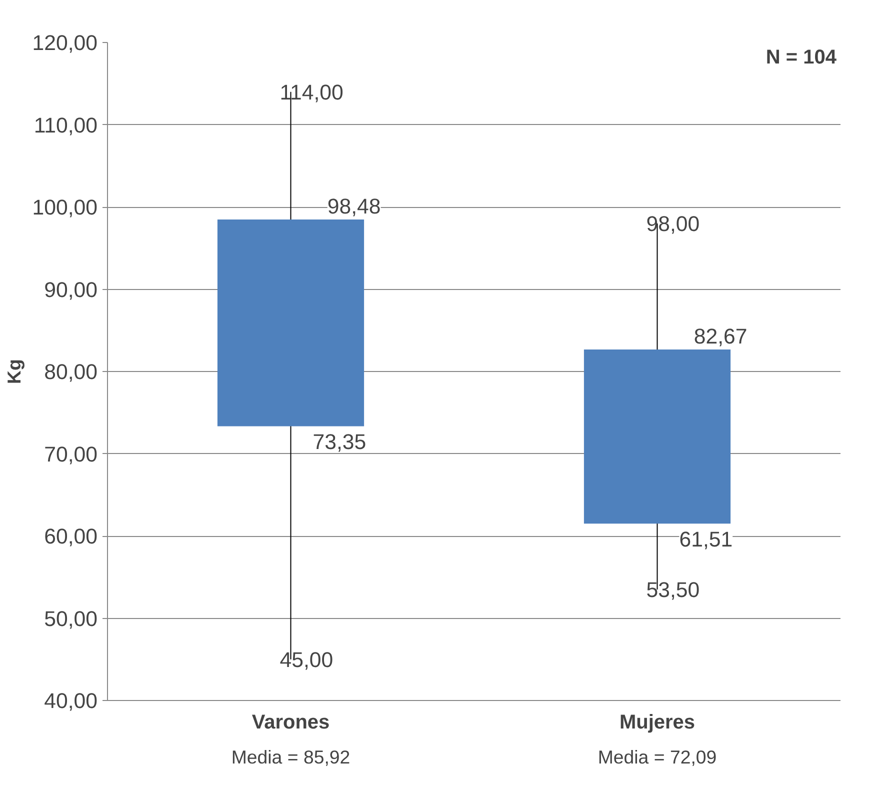 Image resolution: width=880 pixels, height=802 pixels. I want to click on text: Media = 72,09, so click(657, 757).